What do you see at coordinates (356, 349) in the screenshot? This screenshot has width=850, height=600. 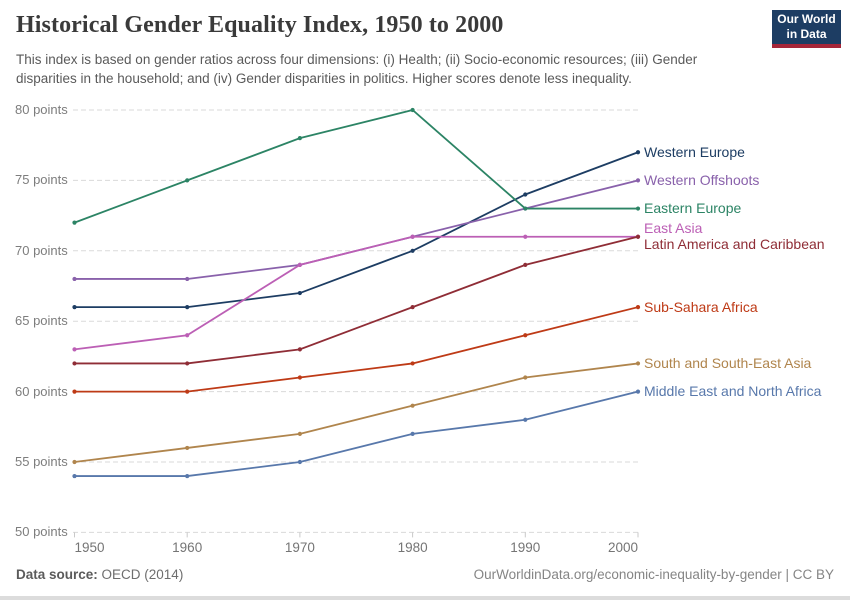 I see `series-line-sub-sahara-africa` at bounding box center [356, 349].